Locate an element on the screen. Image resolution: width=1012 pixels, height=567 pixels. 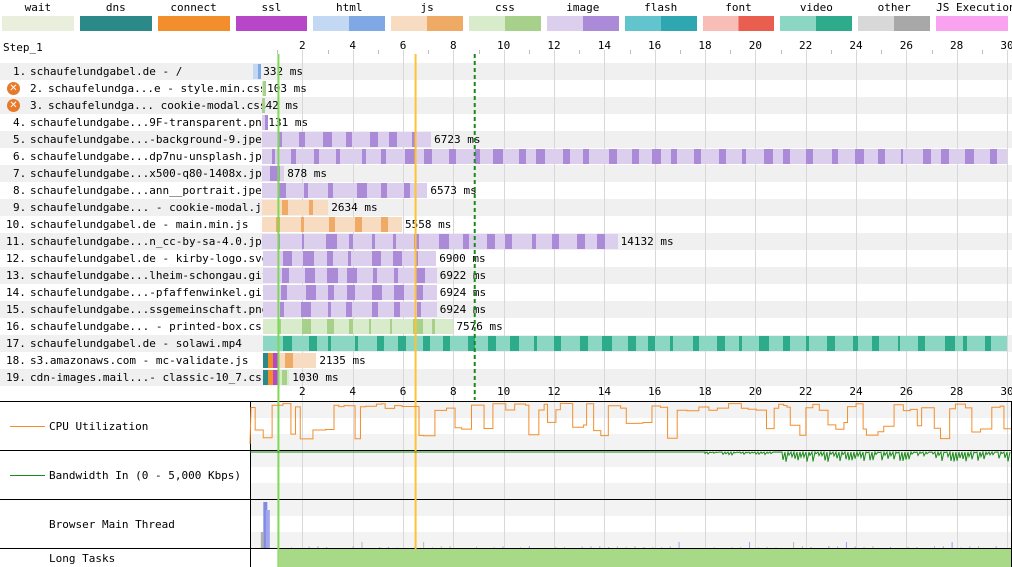
panel-stripe is located at coordinates (631, 410).